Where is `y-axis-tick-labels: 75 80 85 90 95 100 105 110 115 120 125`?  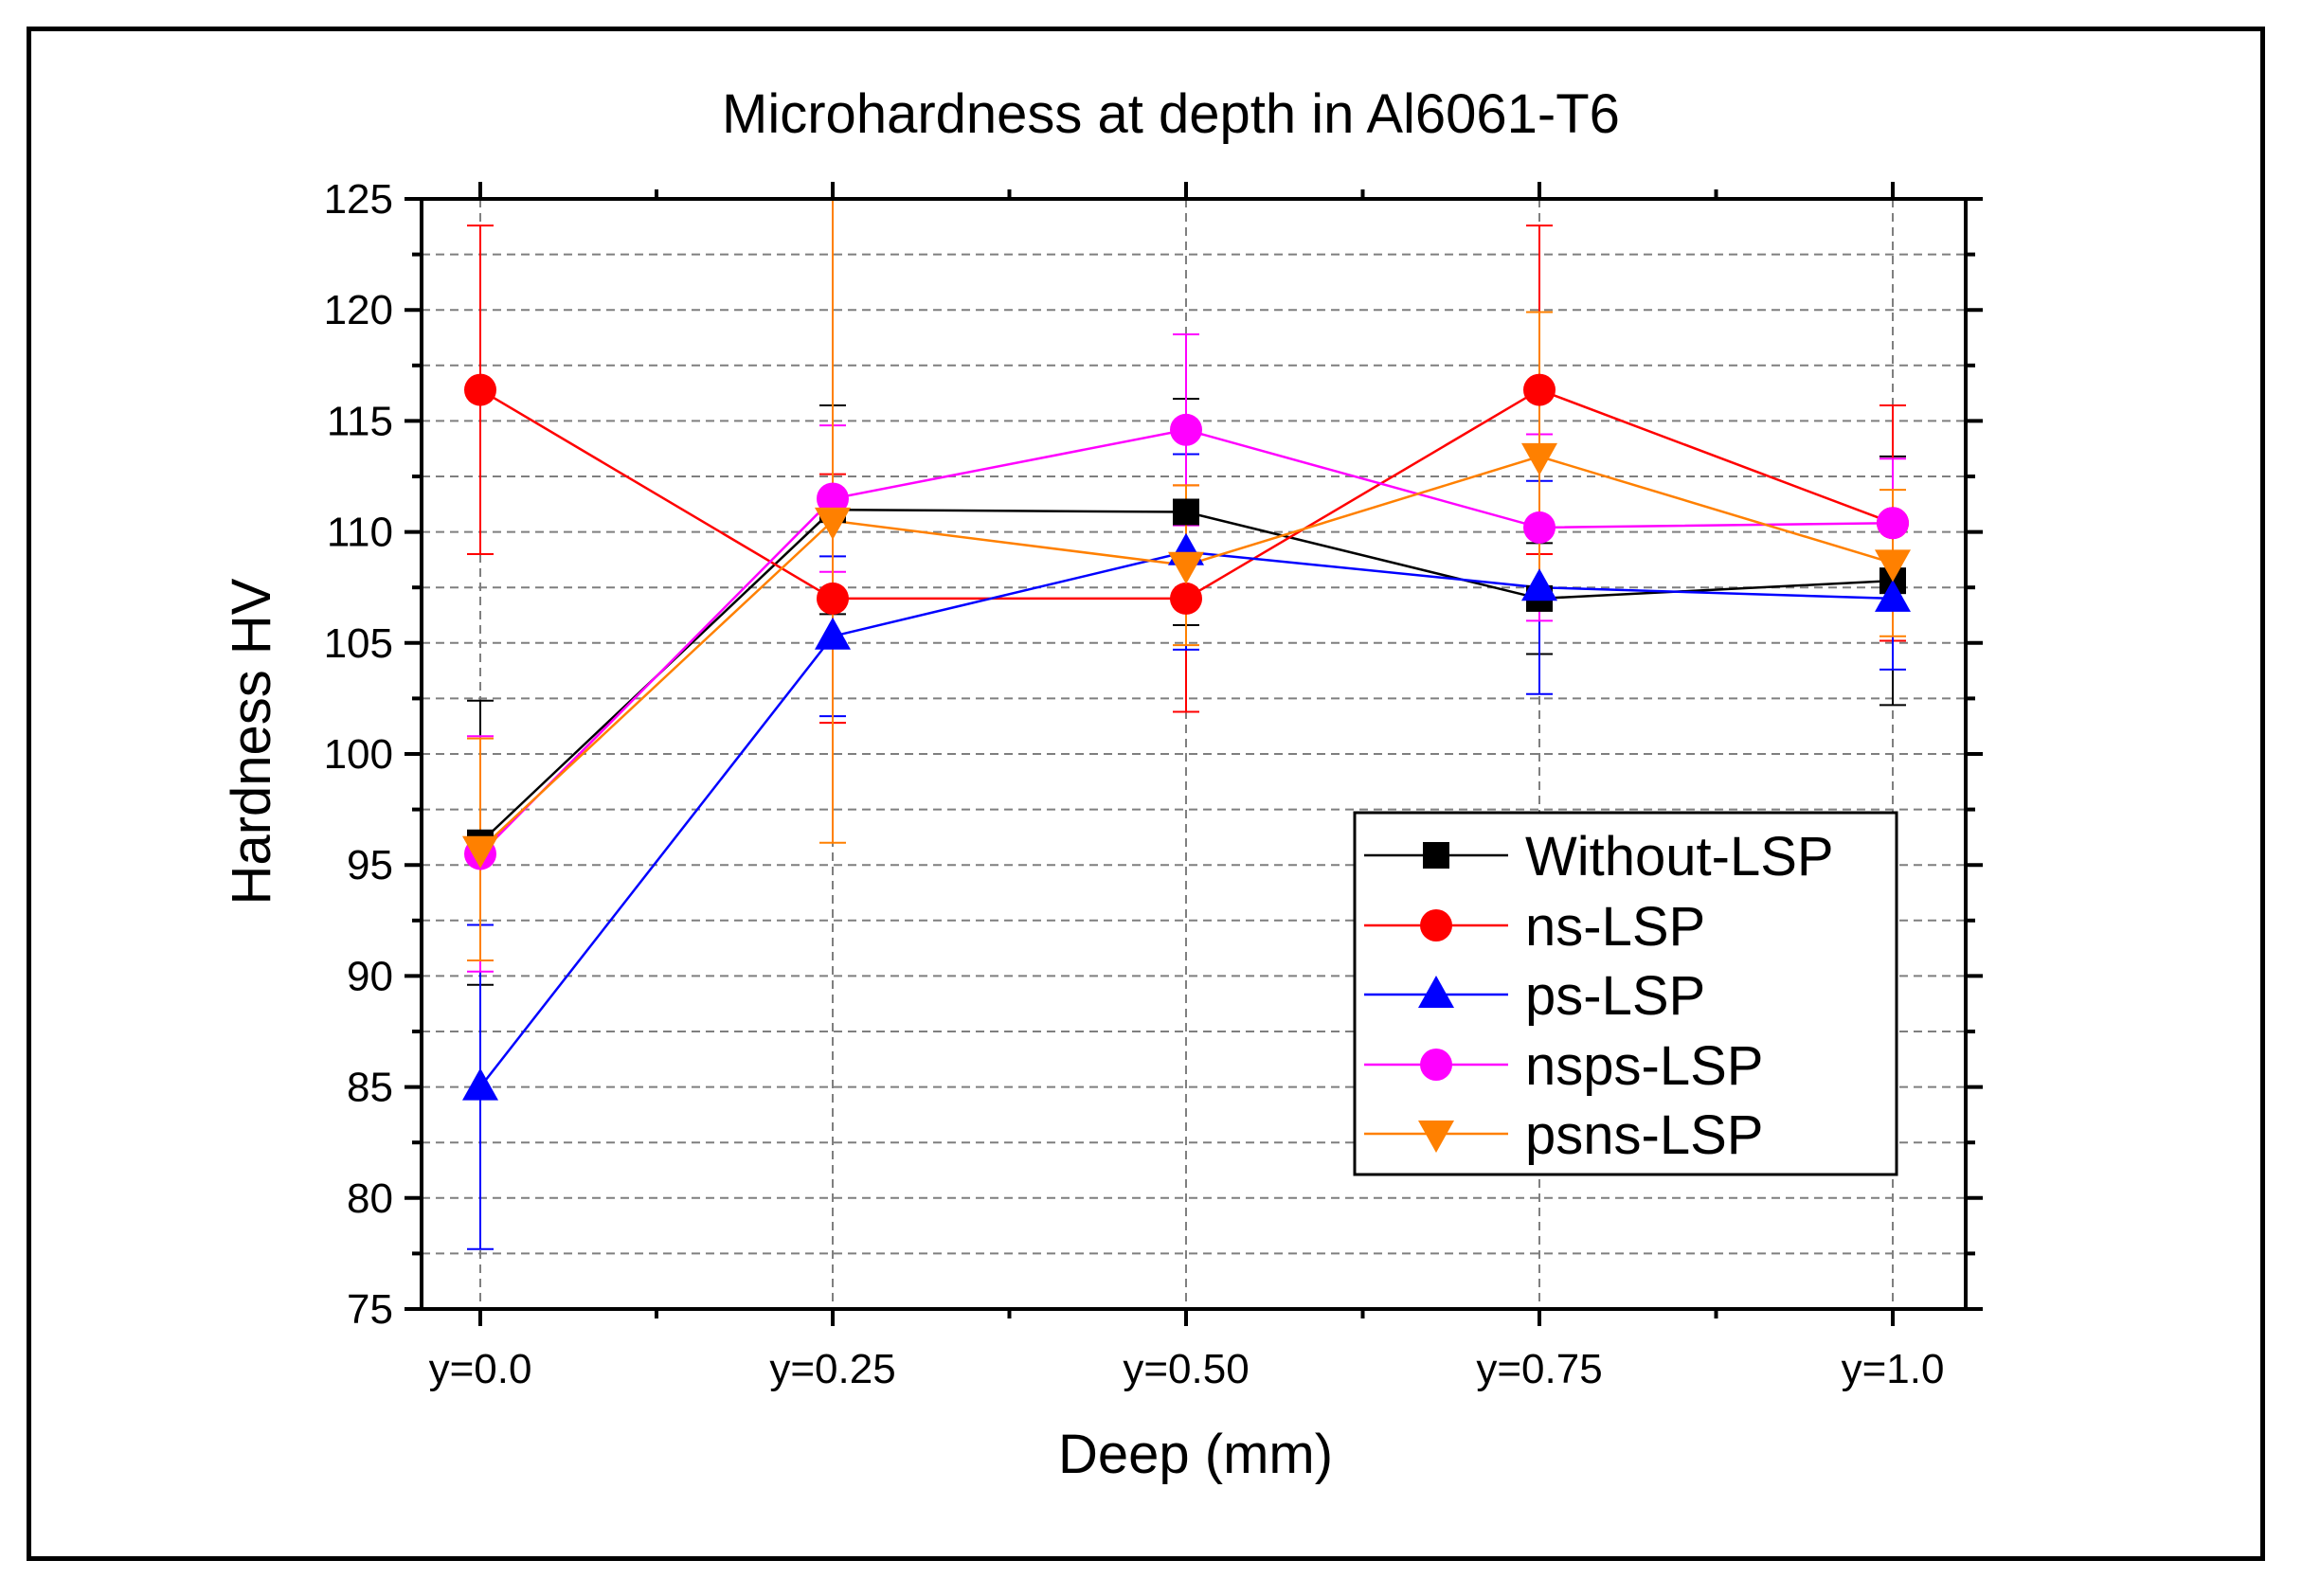
y-axis-tick-labels: 75 80 85 90 95 100 105 110 115 120 125 is located at coordinates (358, 754).